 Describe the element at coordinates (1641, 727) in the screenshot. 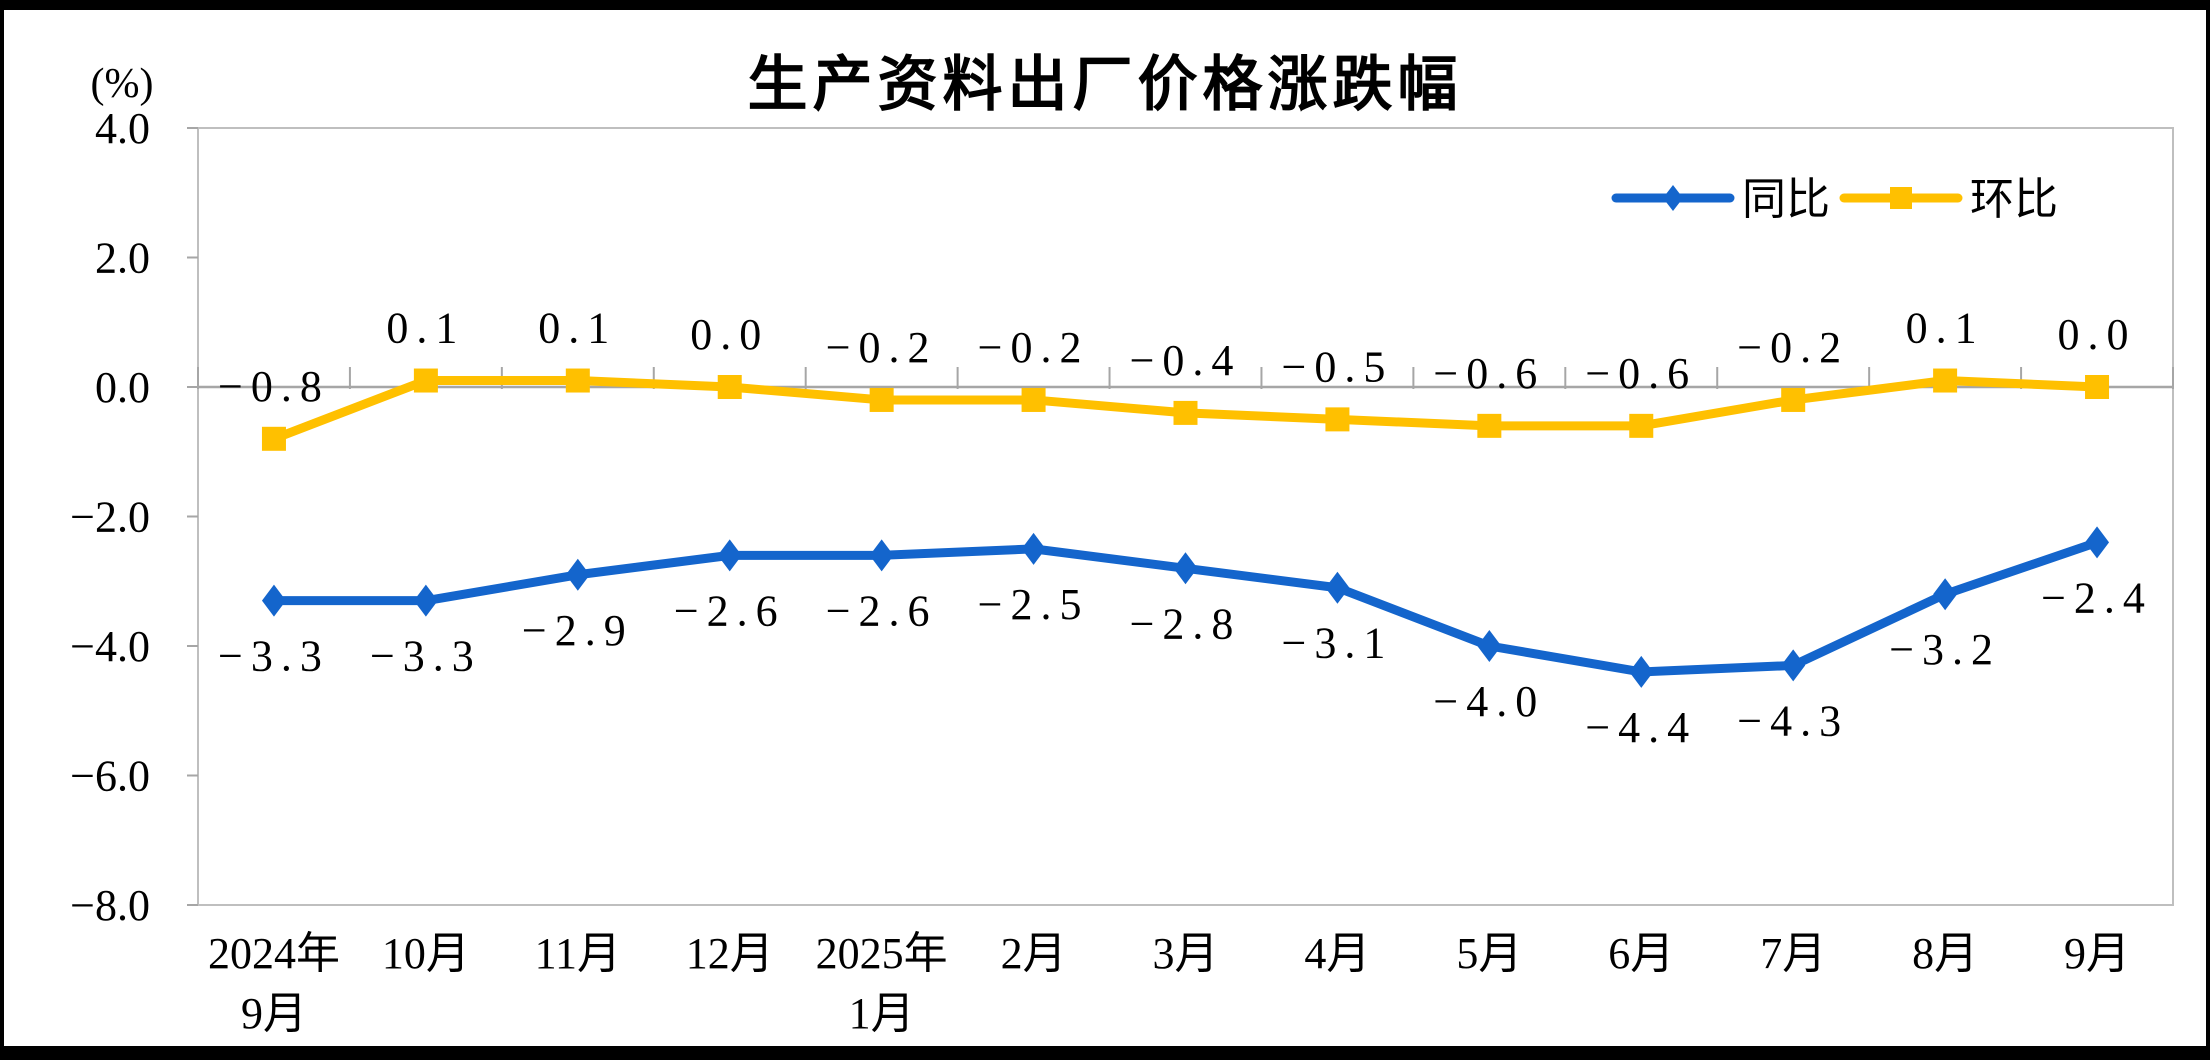

I see `data-label-yoy: −4.4` at that location.